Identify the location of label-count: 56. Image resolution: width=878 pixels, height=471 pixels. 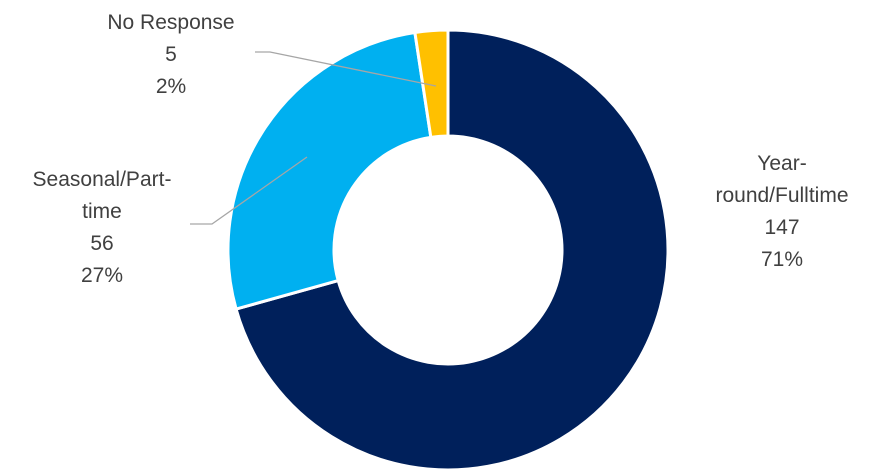
(101, 243).